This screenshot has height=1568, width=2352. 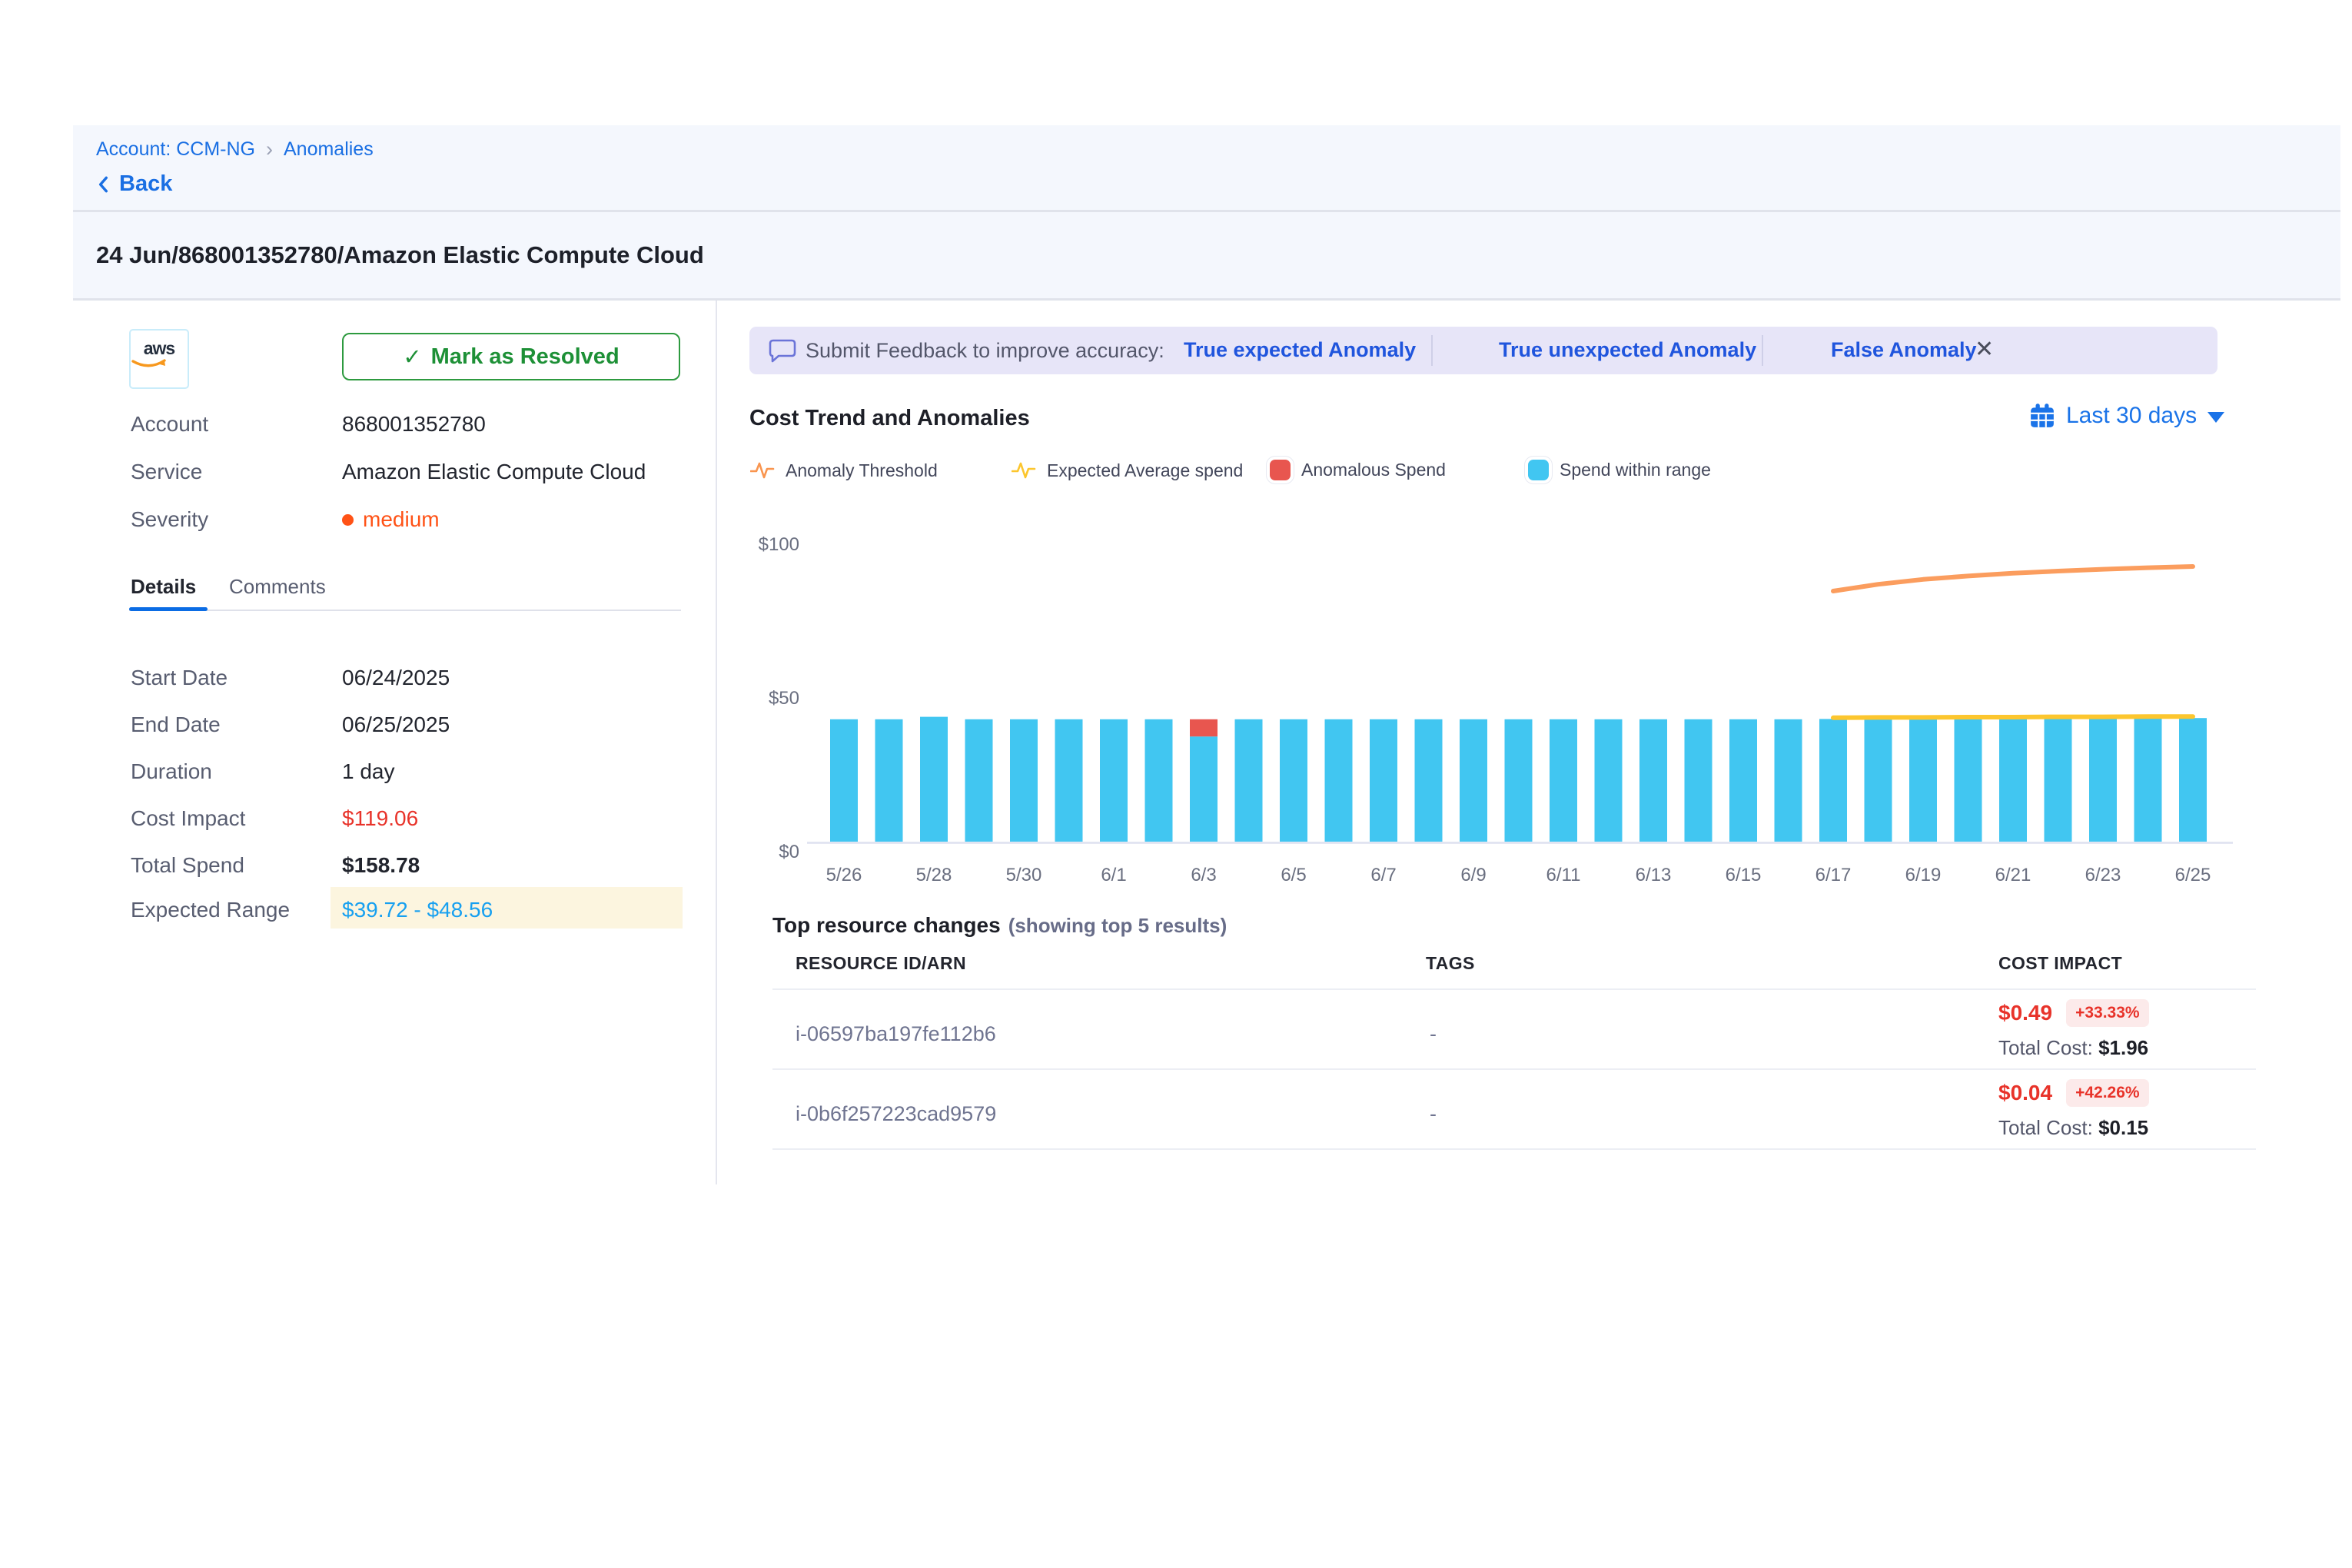 I want to click on svg-text: 6/1, so click(x=1113, y=875).